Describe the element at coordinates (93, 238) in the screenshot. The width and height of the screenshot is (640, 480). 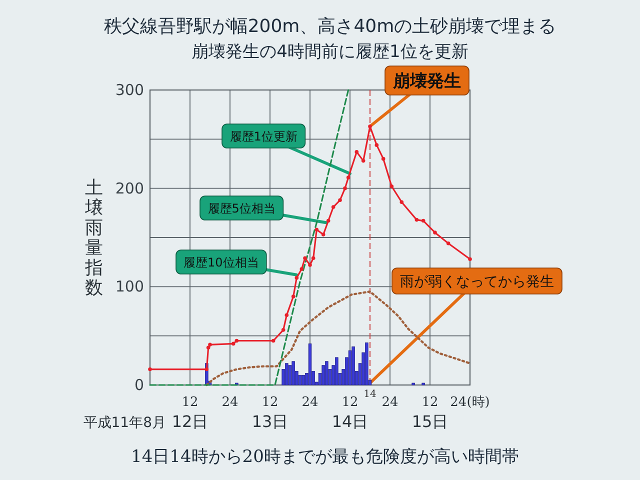
I see `y-axis-title: 土壌雨量指数` at that location.